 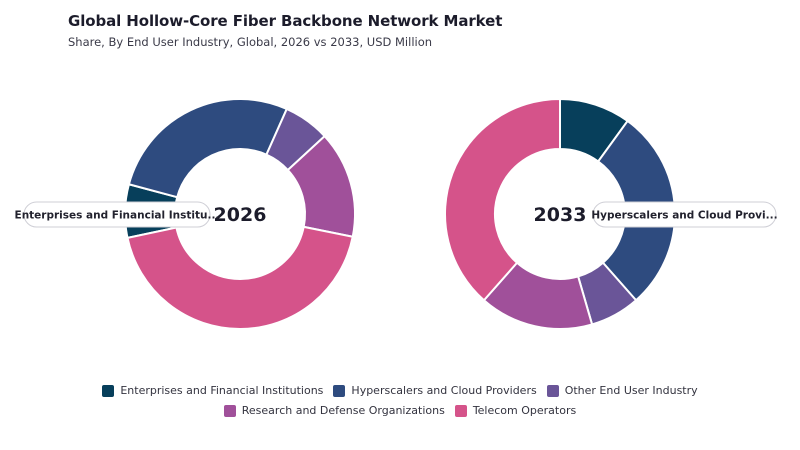 What do you see at coordinates (524, 410) in the screenshot?
I see `legend-label: Telecom Operators` at bounding box center [524, 410].